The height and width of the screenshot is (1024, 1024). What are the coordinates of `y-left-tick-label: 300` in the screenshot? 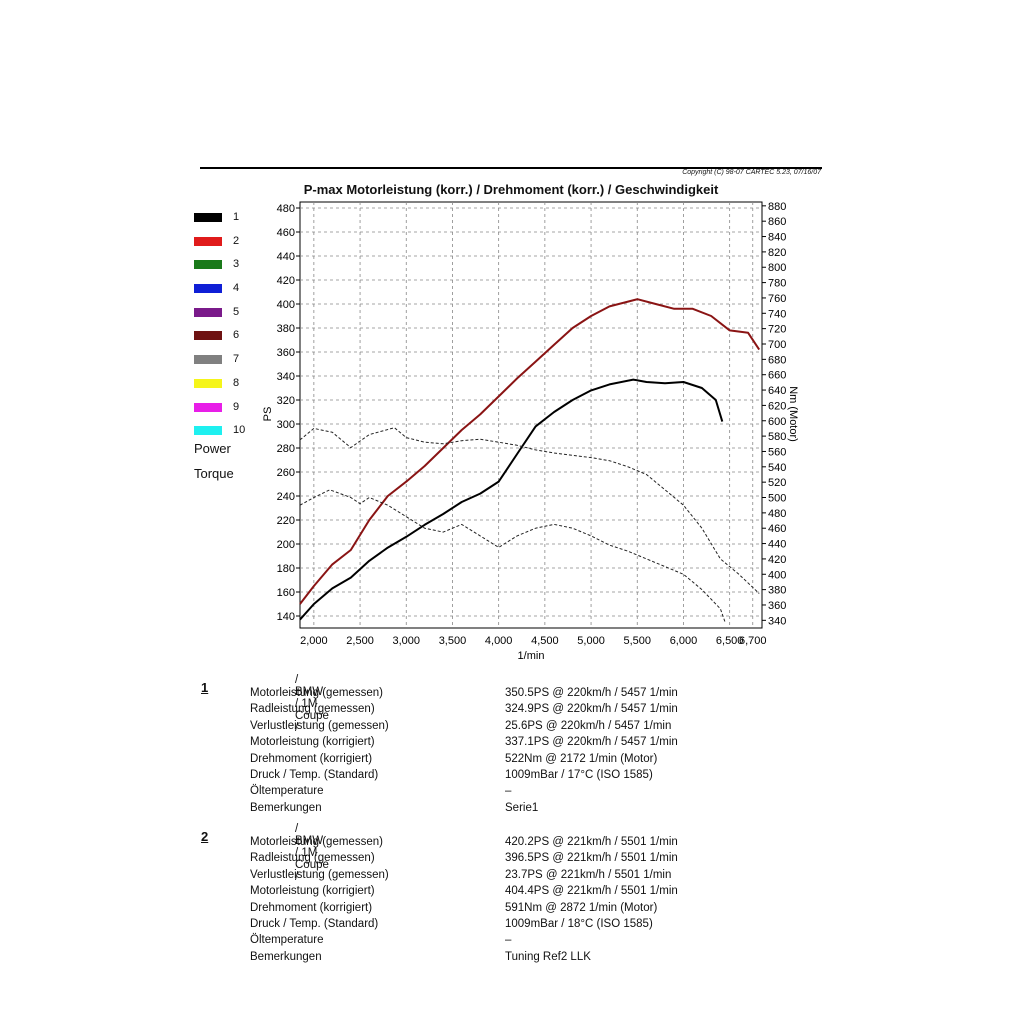 It's located at (286, 425).